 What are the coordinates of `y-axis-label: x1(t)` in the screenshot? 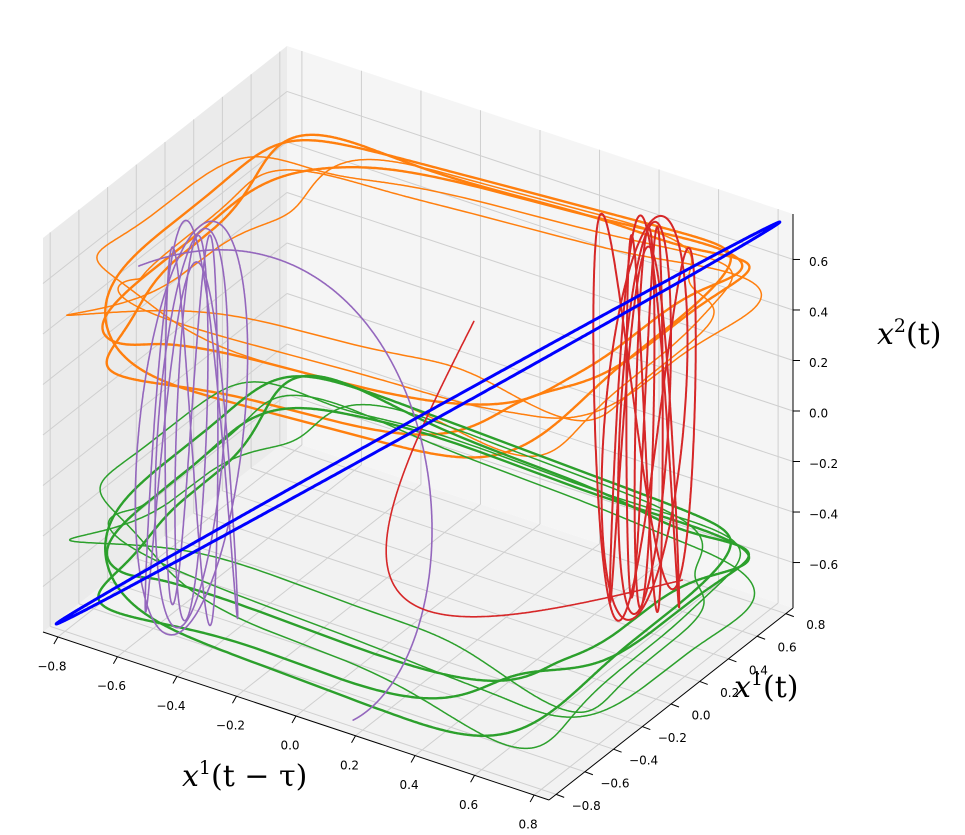 It's located at (766, 686).